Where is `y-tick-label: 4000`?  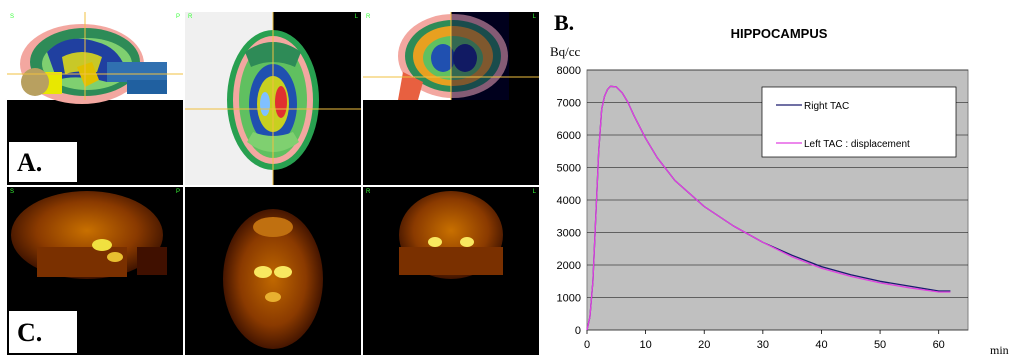 y-tick-label: 4000 is located at coordinates (569, 201).